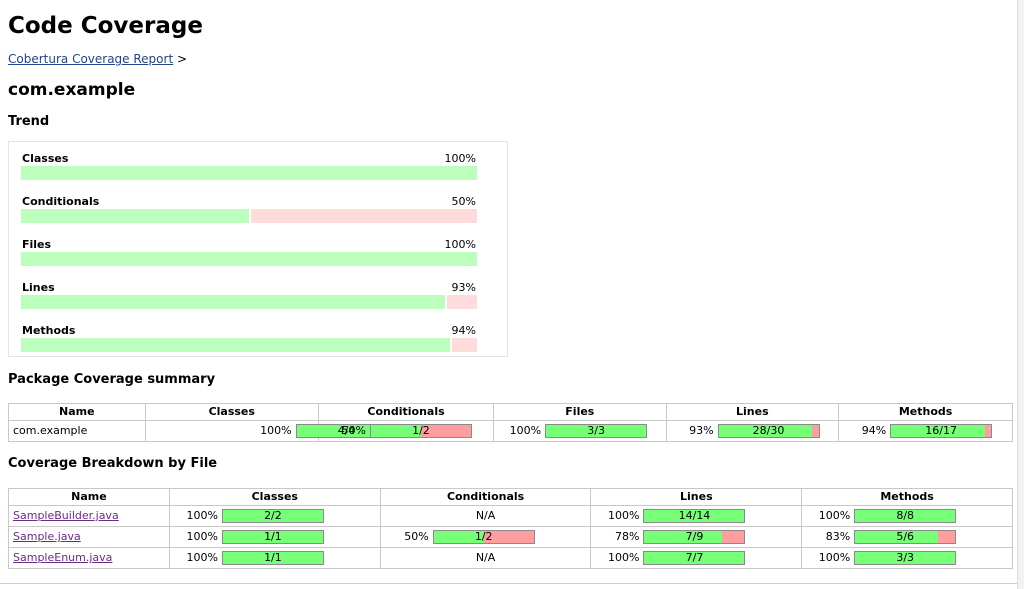  I want to click on coverage-percent: 83%, so click(838, 536).